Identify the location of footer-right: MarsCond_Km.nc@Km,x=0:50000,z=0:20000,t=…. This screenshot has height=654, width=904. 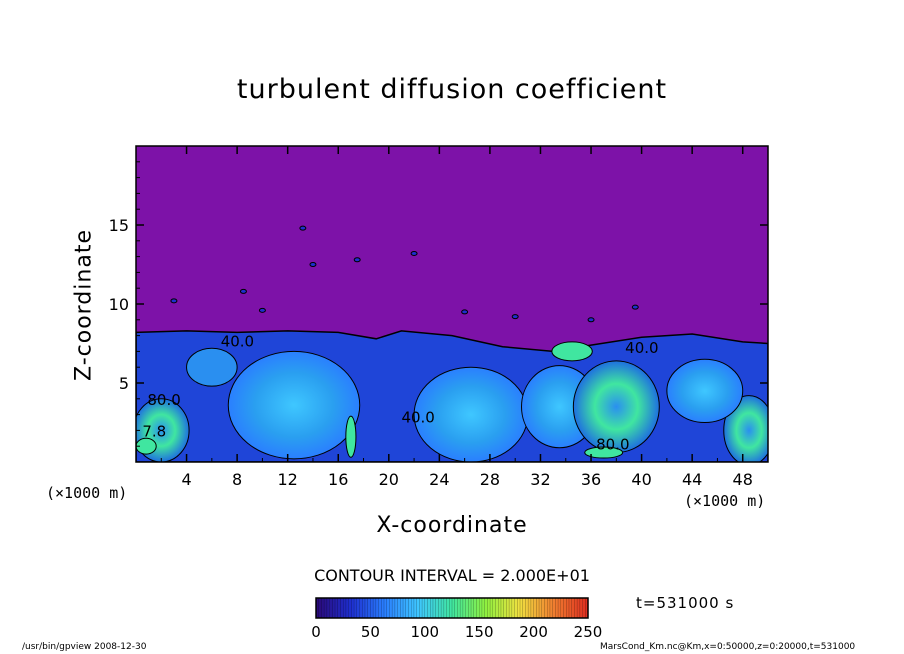
(728, 647).